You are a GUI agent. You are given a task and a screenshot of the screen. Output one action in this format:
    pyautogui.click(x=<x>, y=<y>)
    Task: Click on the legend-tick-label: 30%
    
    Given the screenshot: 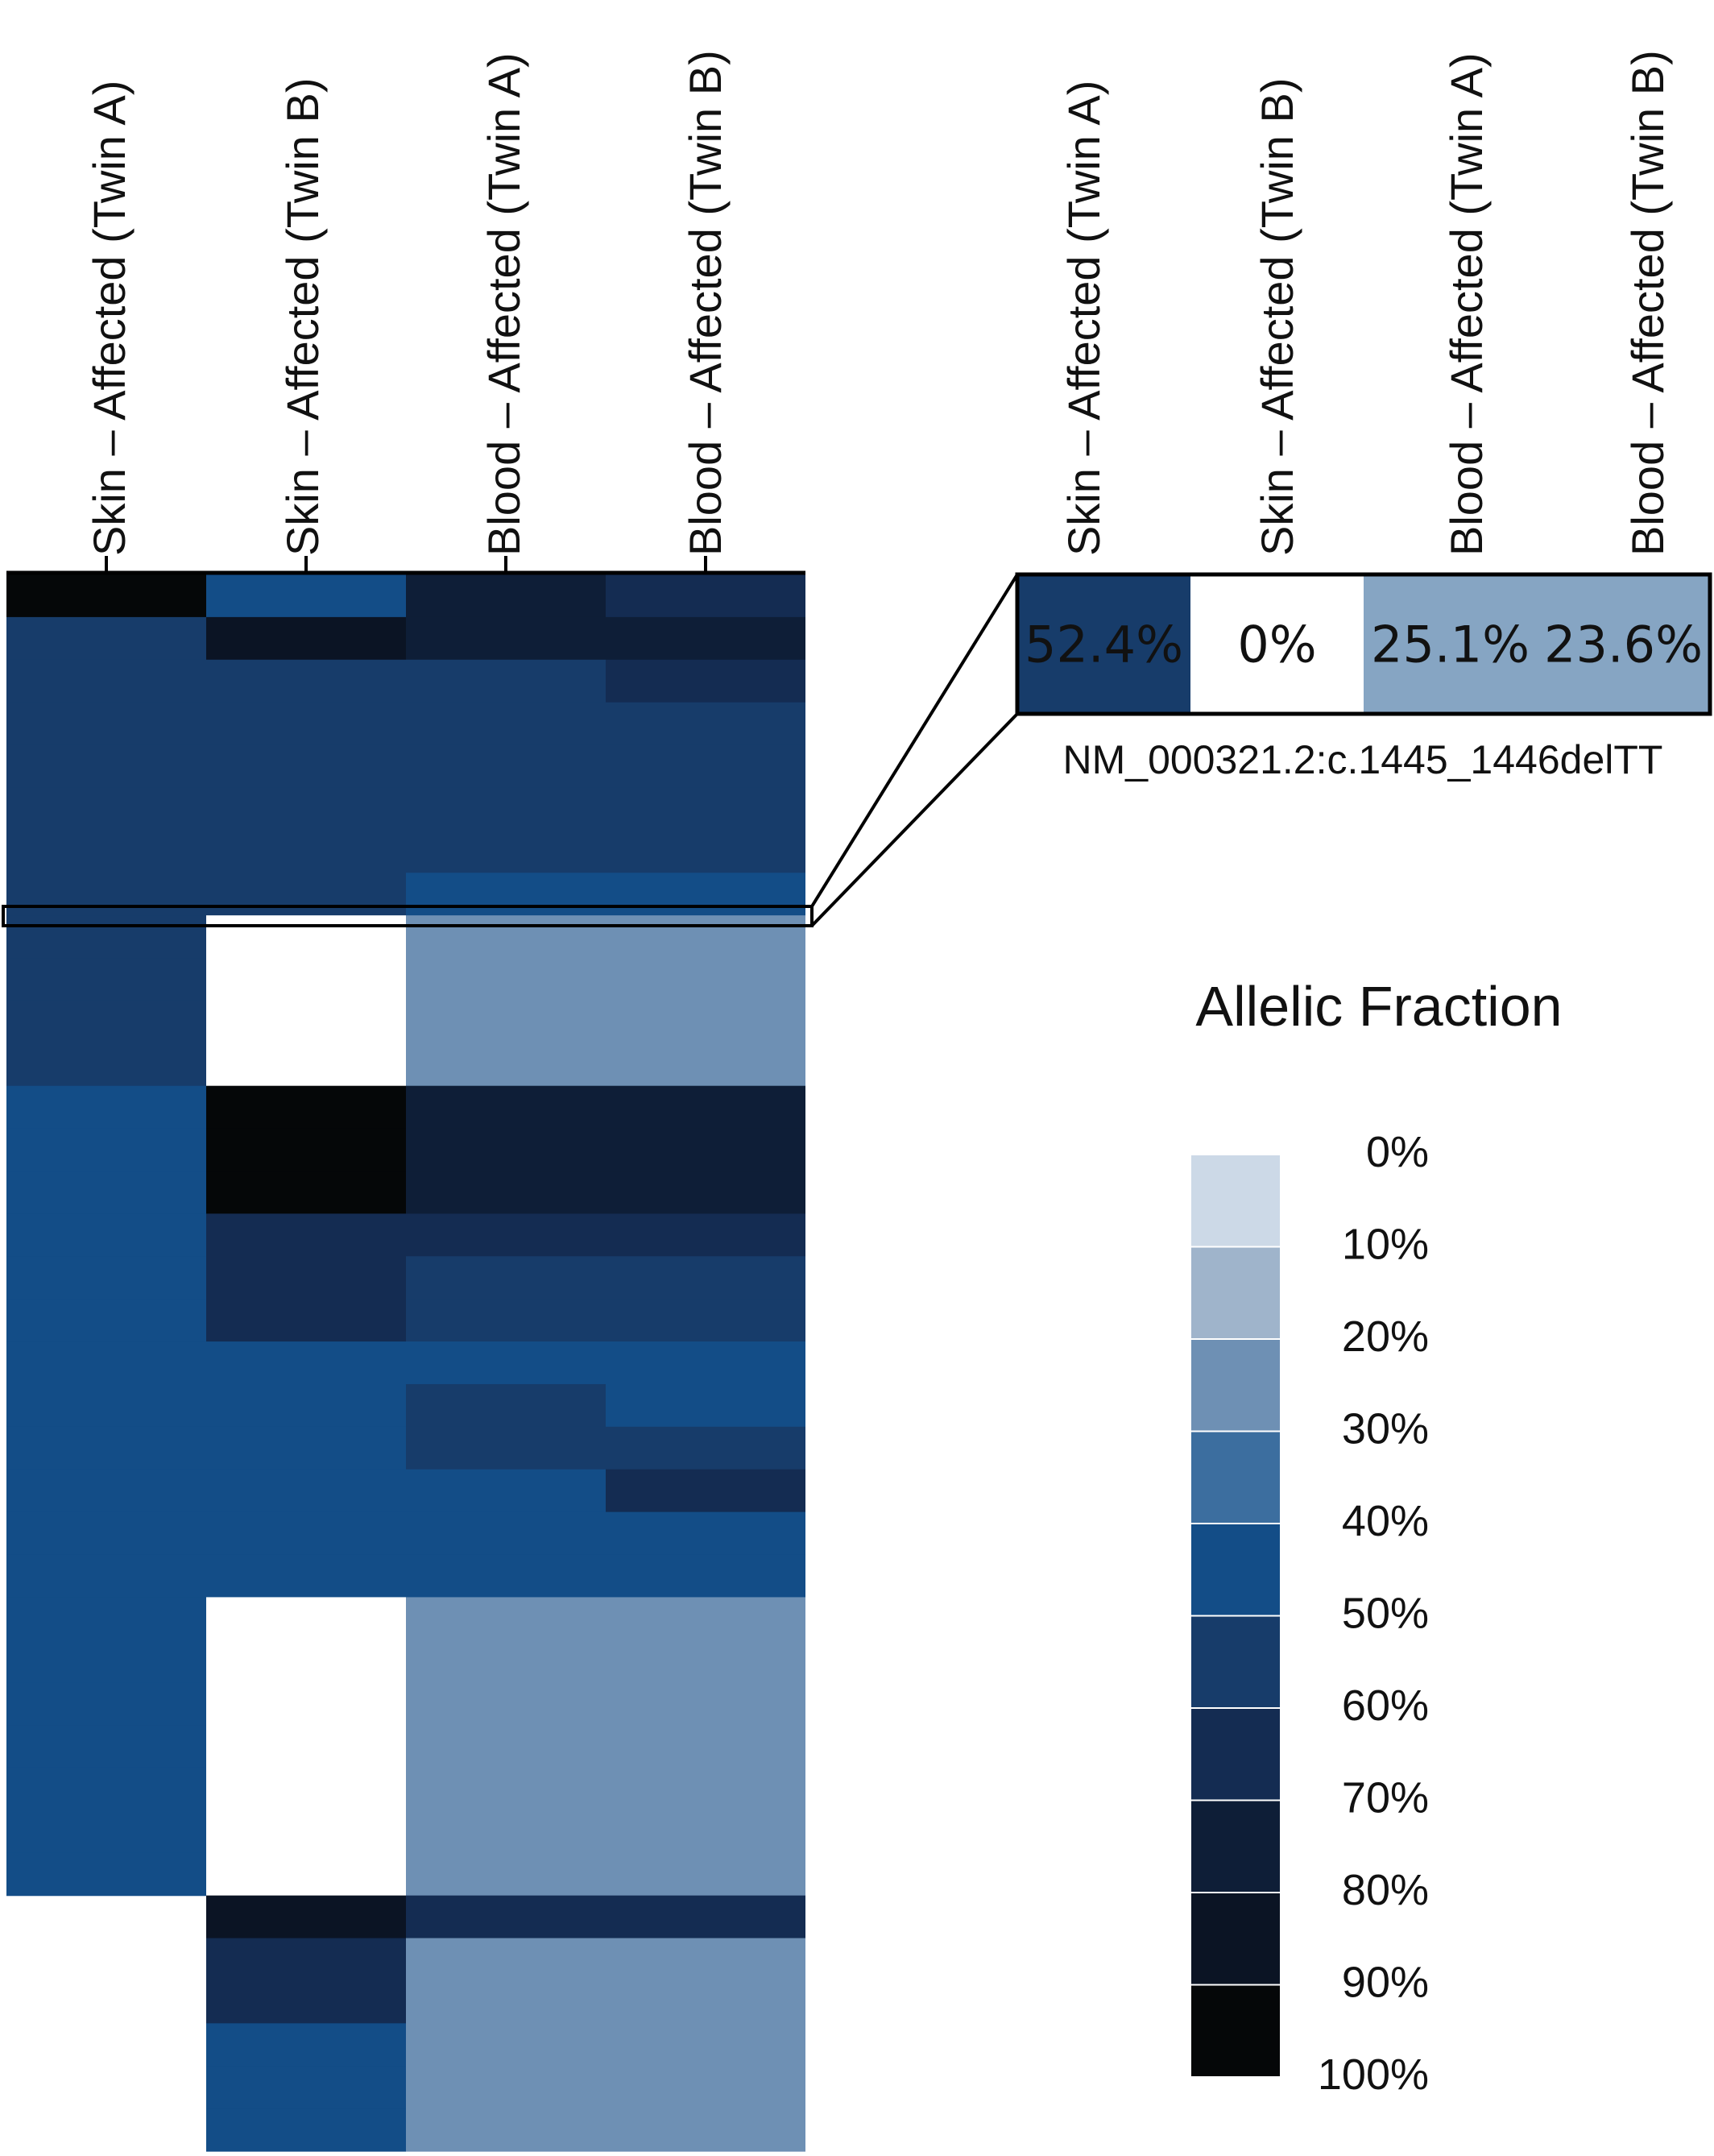 What is the action you would take?
    pyautogui.click(x=1385, y=1429)
    